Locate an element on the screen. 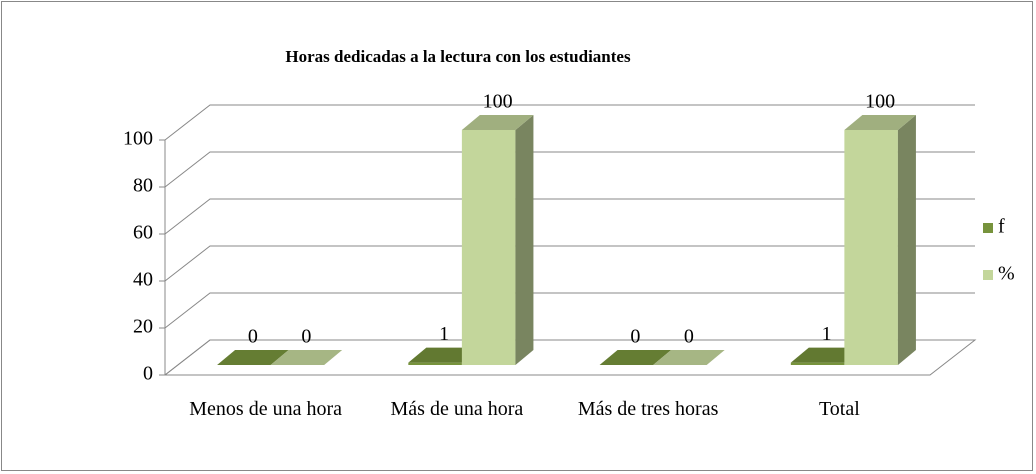 This screenshot has width=1036, height=474. y-tick-label: 80 is located at coordinates (143, 186).